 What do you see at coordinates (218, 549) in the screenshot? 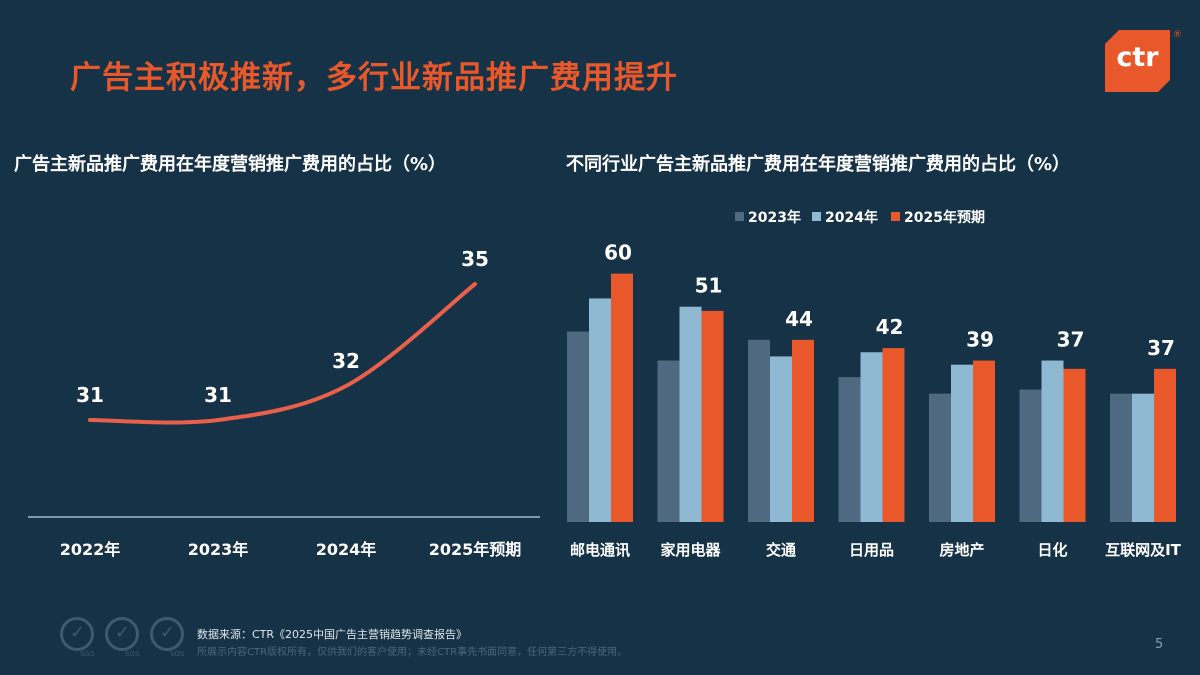
I see `line-x-tick-label: 2023年` at bounding box center [218, 549].